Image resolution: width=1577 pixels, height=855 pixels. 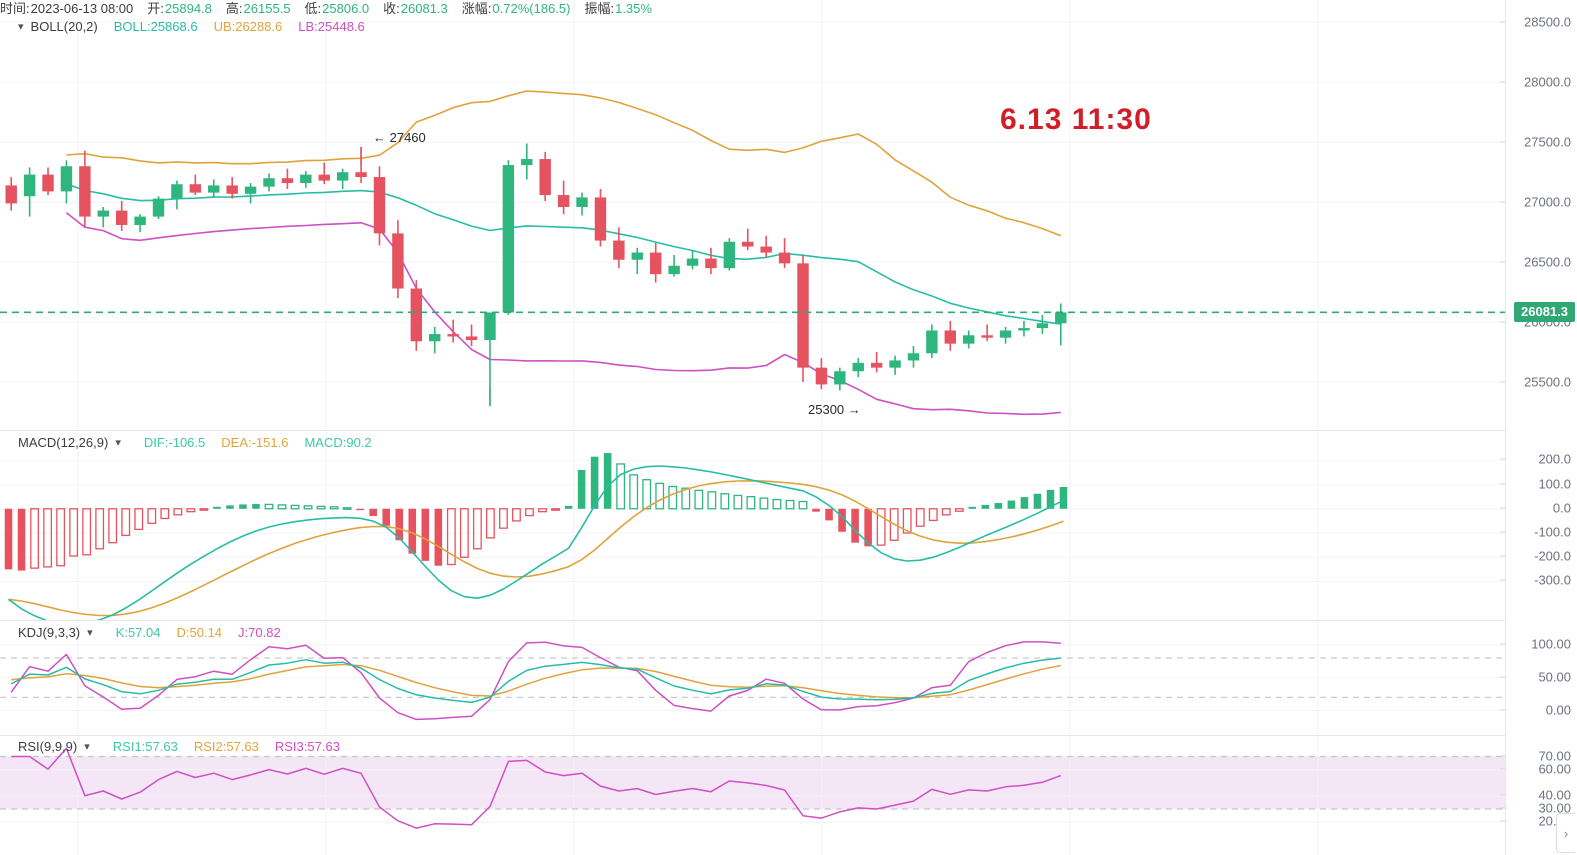 I want to click on rsi-chart-pane, so click(x=752, y=795).